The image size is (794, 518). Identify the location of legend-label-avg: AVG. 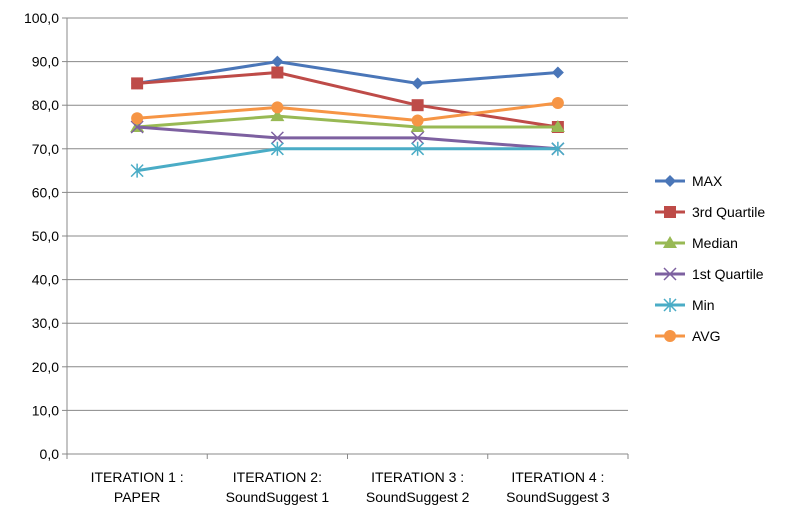
(706, 336).